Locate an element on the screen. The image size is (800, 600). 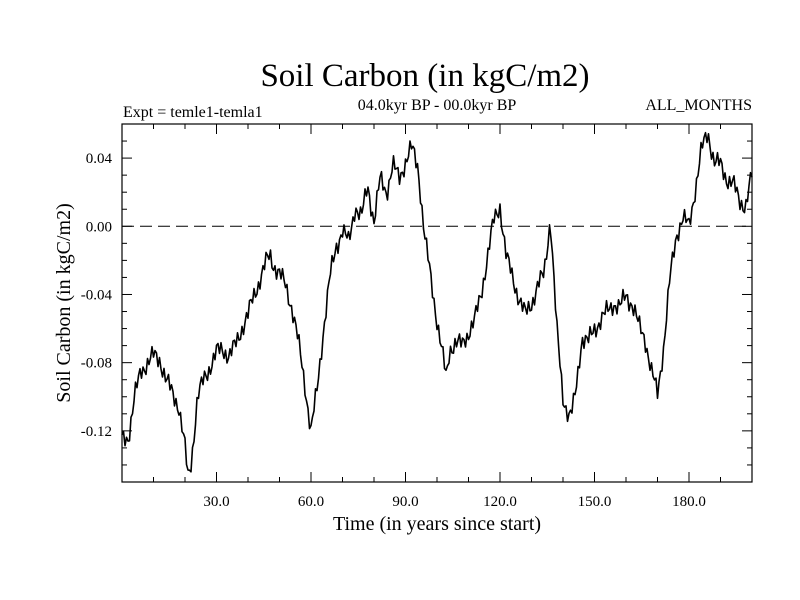
x-tick-label: 180.0 is located at coordinates (689, 502).